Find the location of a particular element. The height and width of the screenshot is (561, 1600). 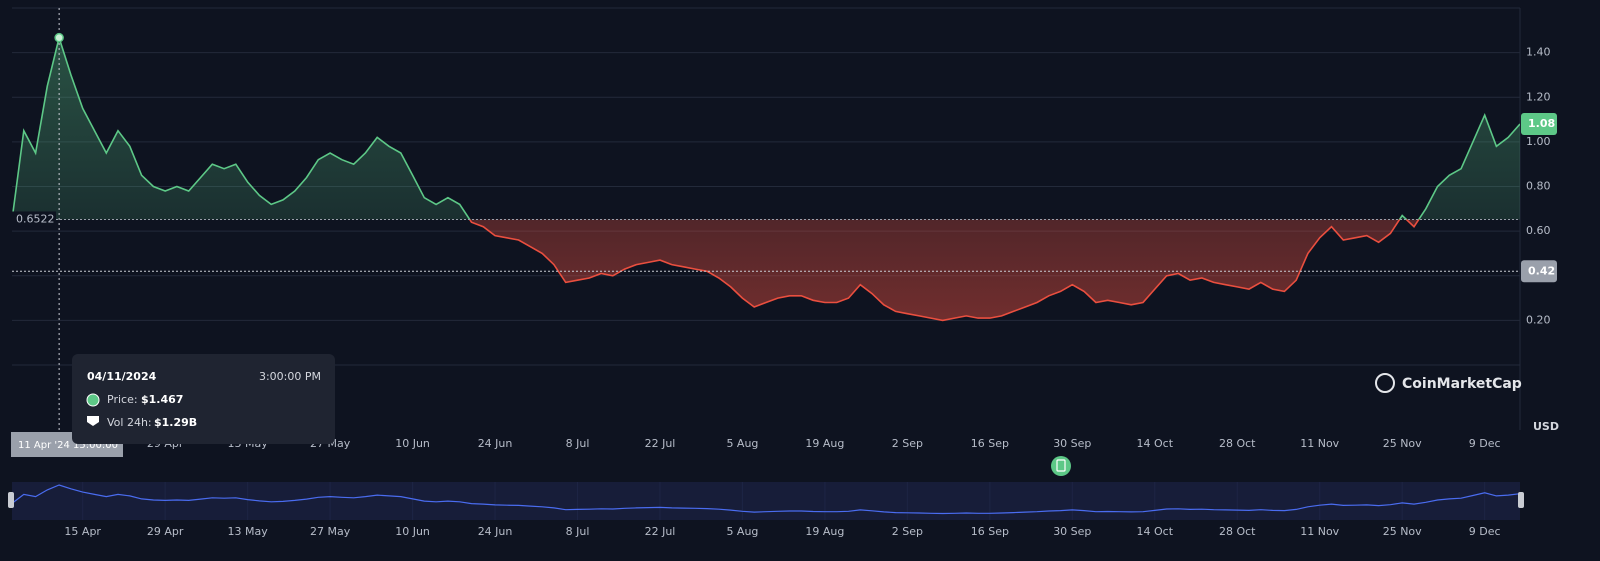

y-tick-label: 0.60 is located at coordinates (1538, 230).